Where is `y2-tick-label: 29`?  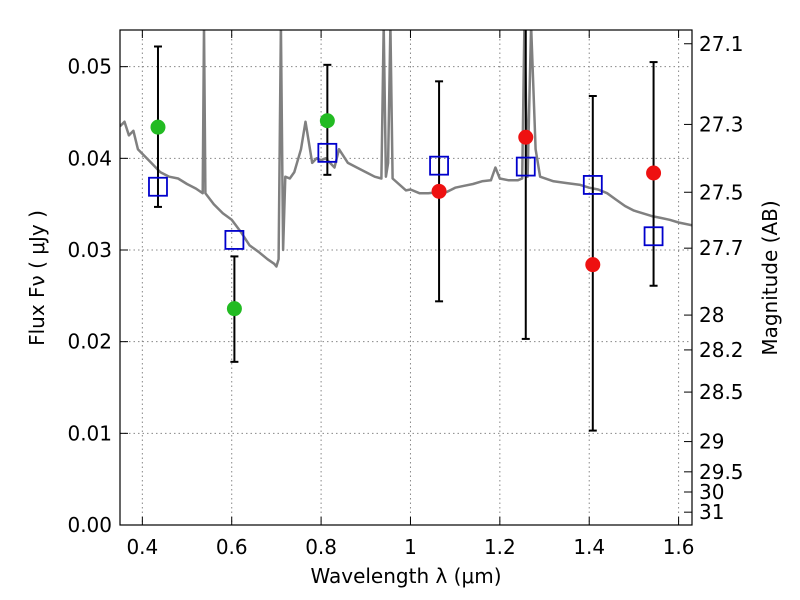
y2-tick-label: 29 is located at coordinates (711, 442).